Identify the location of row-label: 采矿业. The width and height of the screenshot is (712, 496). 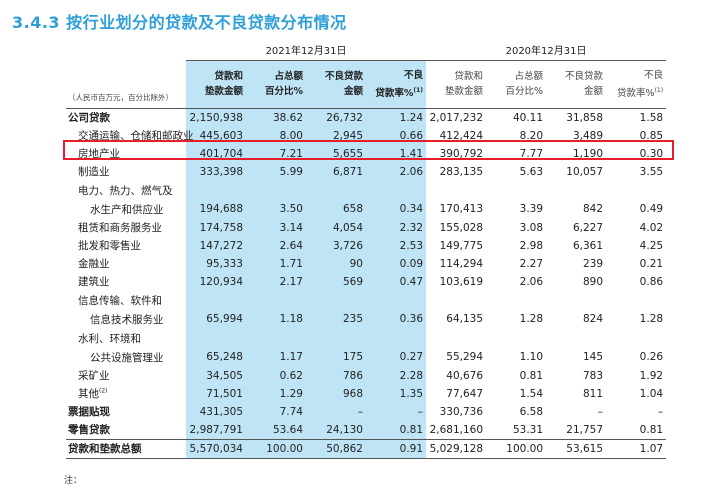
(94, 376).